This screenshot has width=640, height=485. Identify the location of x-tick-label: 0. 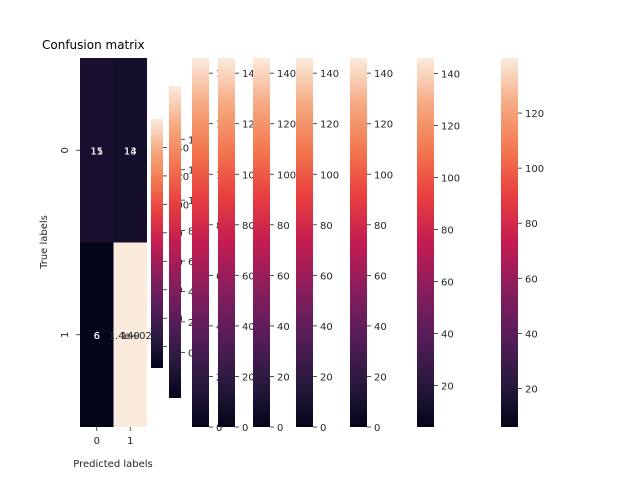
(97, 441).